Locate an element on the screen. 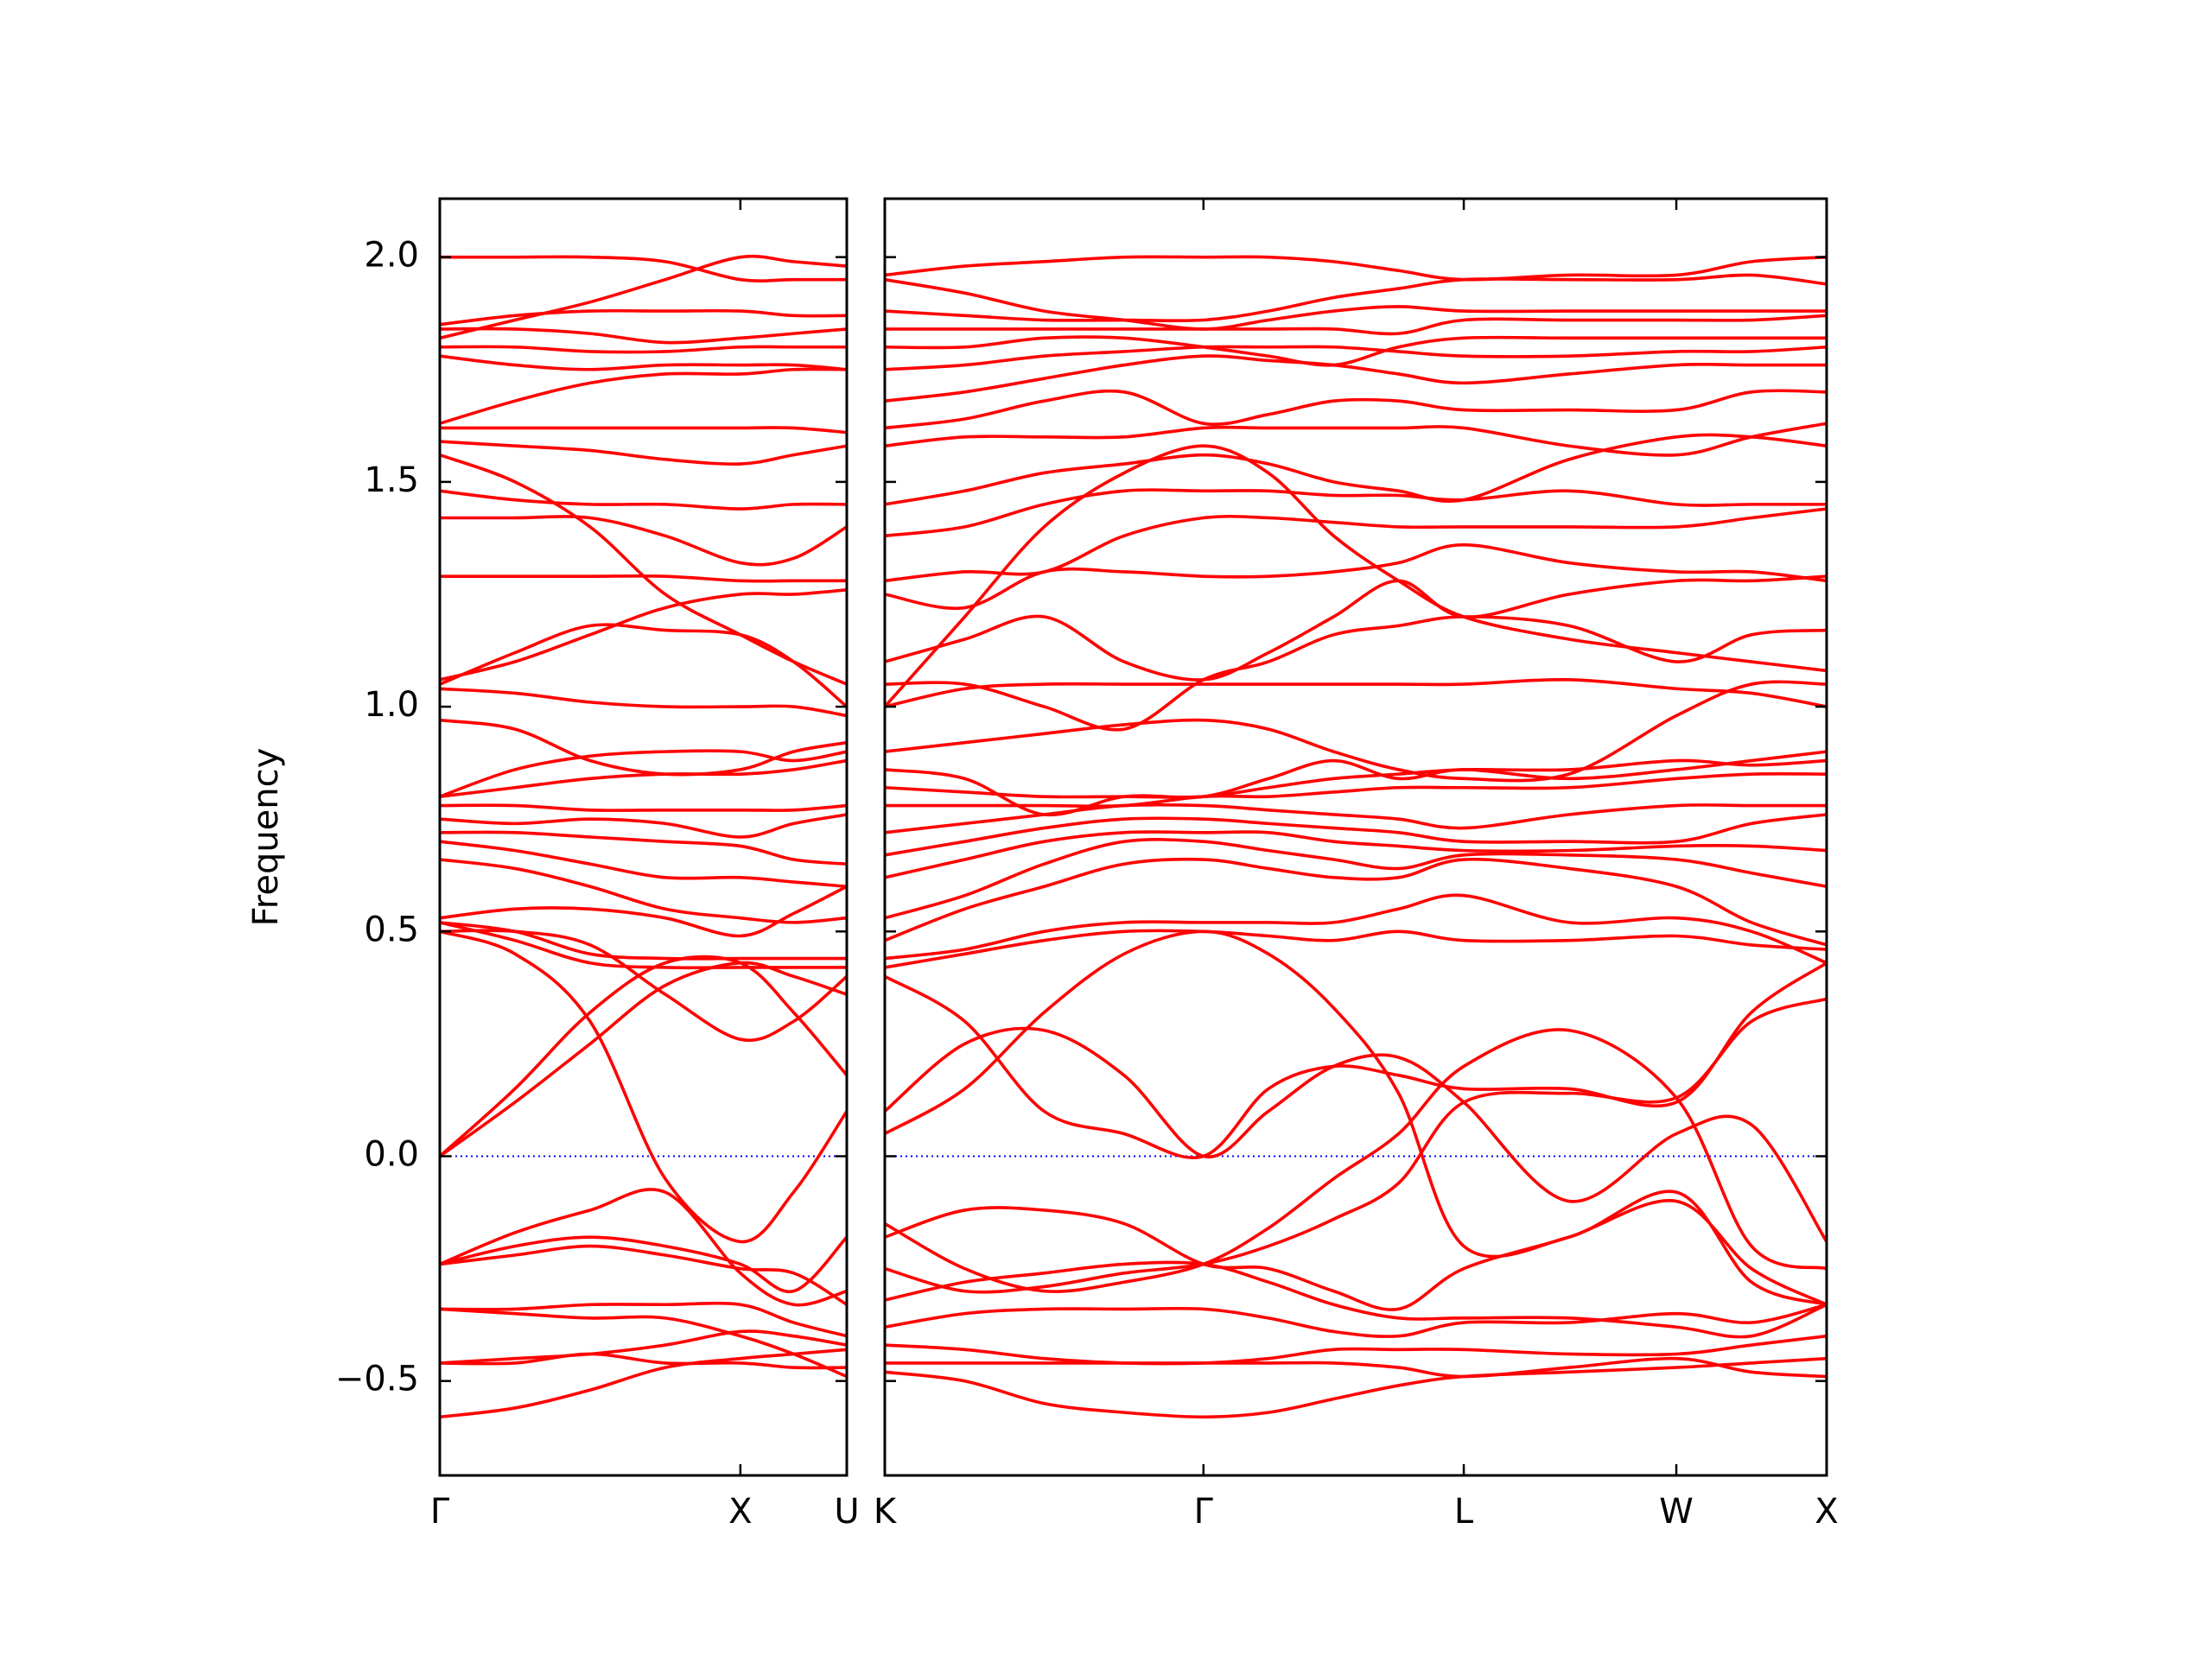 The height and width of the screenshot is (1662, 2212). x-tick-label: K is located at coordinates (886, 1512).